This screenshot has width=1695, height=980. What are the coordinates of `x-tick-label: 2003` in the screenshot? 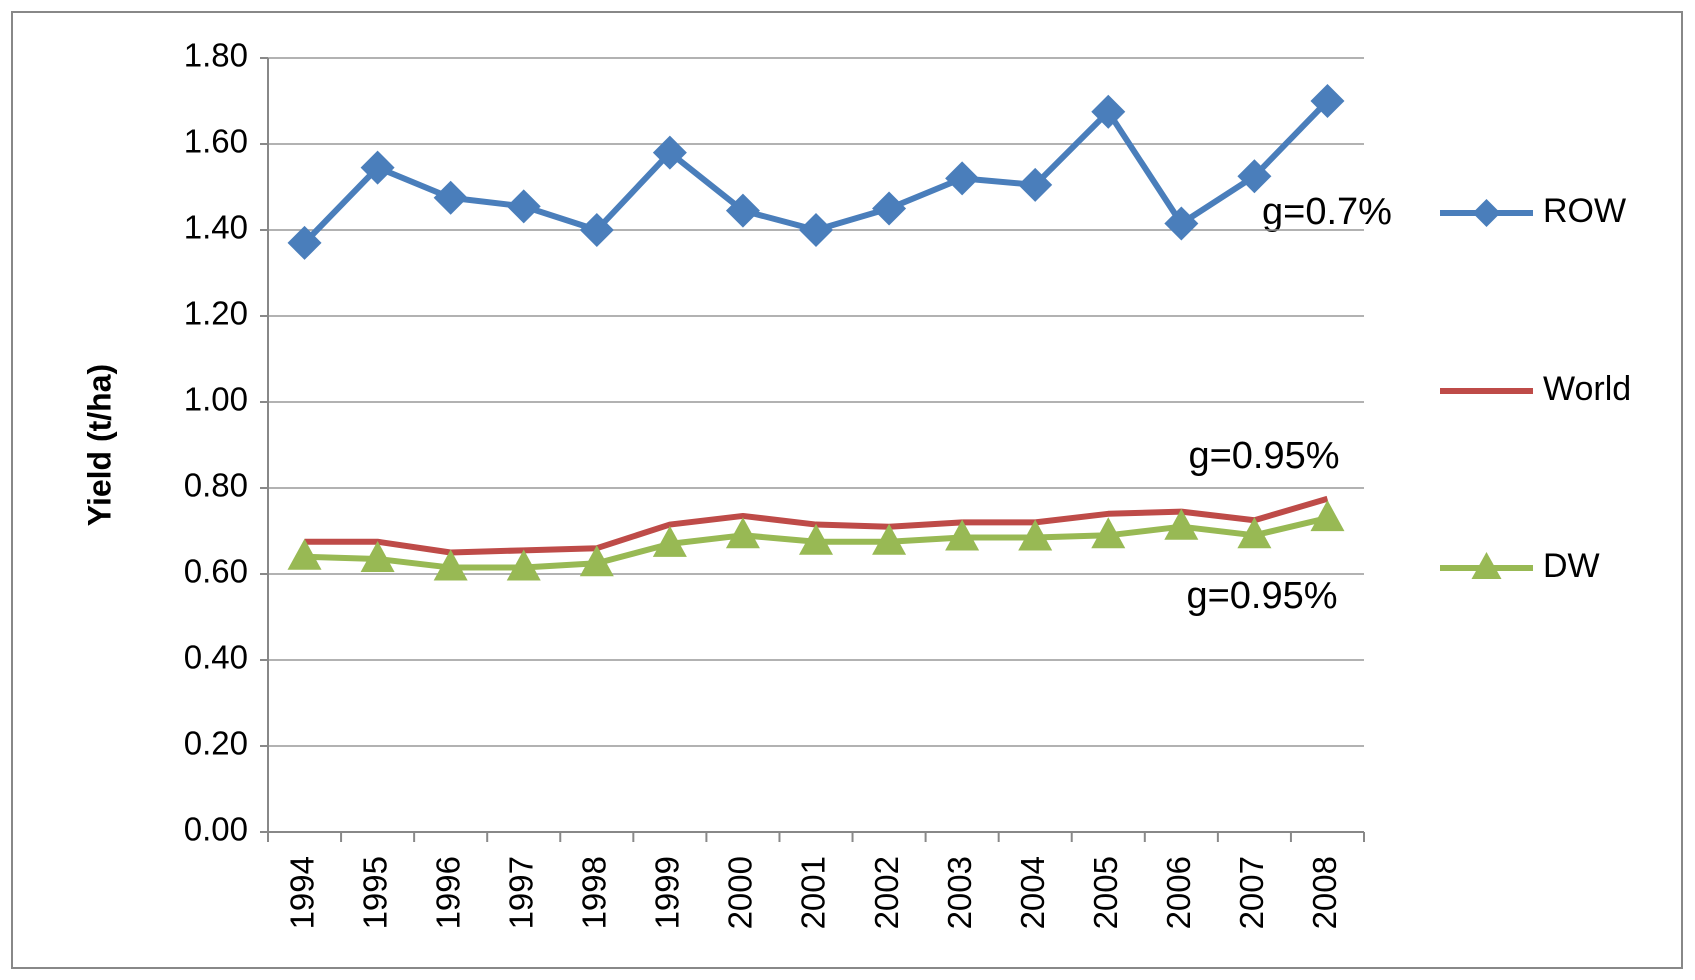 It's located at (959, 892).